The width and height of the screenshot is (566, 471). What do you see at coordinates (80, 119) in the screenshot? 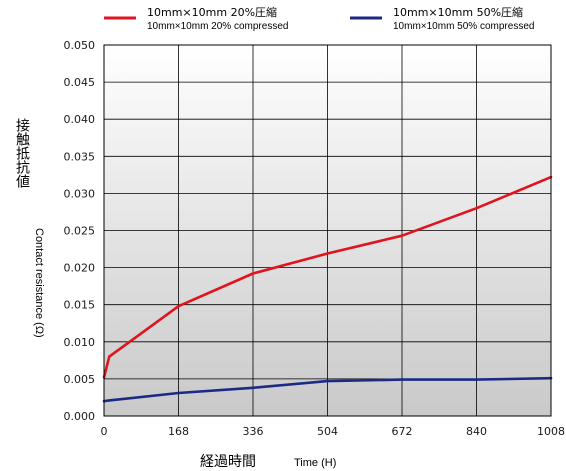
I see `y-tick-label: 0.040` at bounding box center [80, 119].